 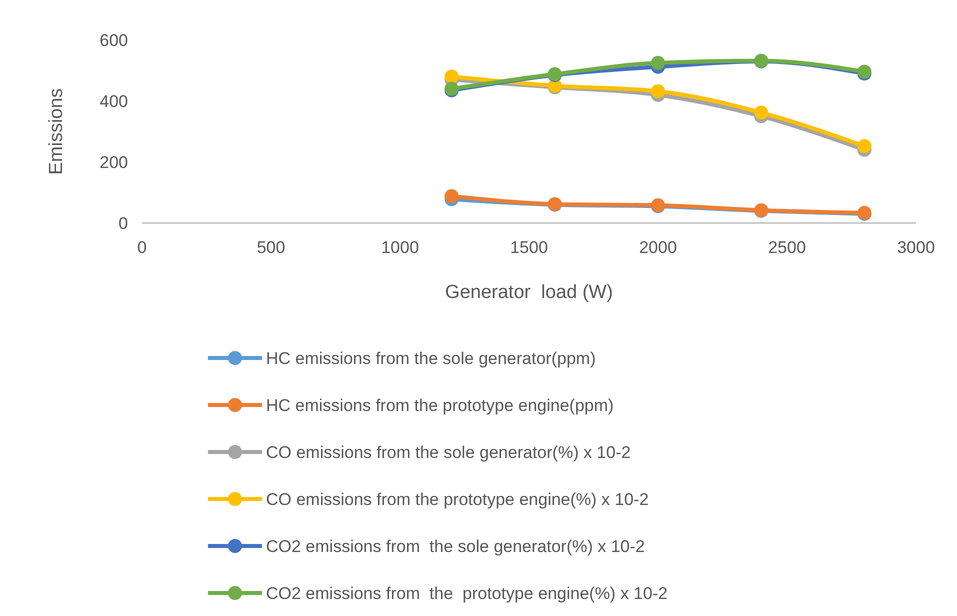 What do you see at coordinates (400, 247) in the screenshot?
I see `x-tick-label: 1000` at bounding box center [400, 247].